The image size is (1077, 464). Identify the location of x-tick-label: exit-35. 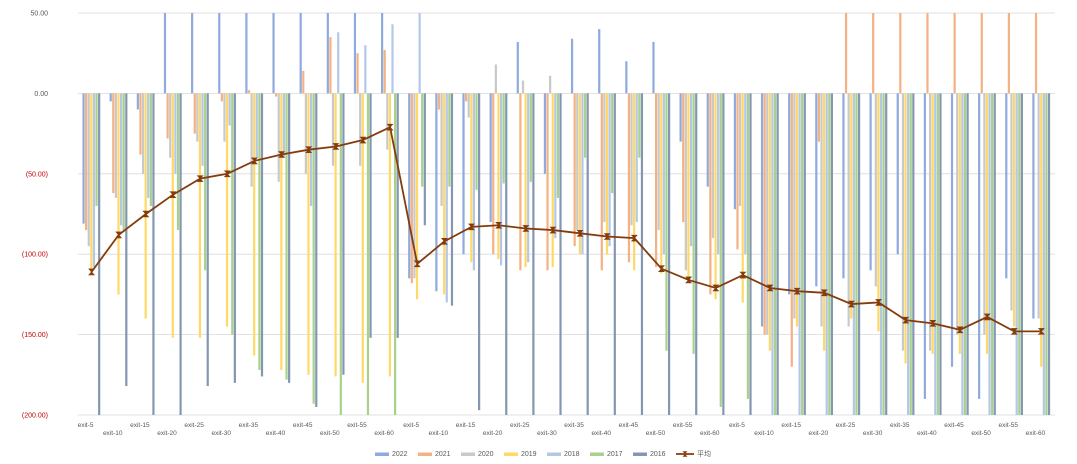
(900, 425).